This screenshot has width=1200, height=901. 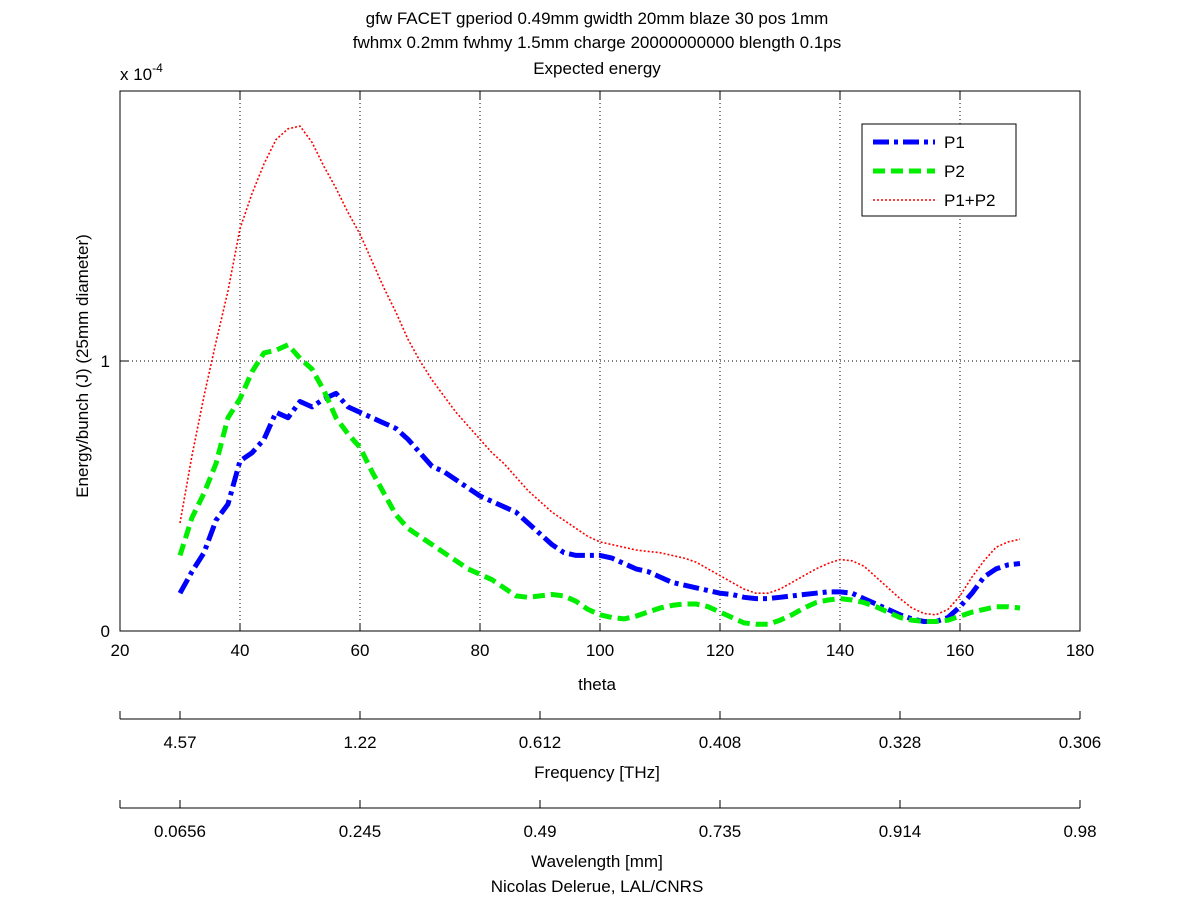 What do you see at coordinates (1080, 742) in the screenshot?
I see `secondary-tick-label: 0.306` at bounding box center [1080, 742].